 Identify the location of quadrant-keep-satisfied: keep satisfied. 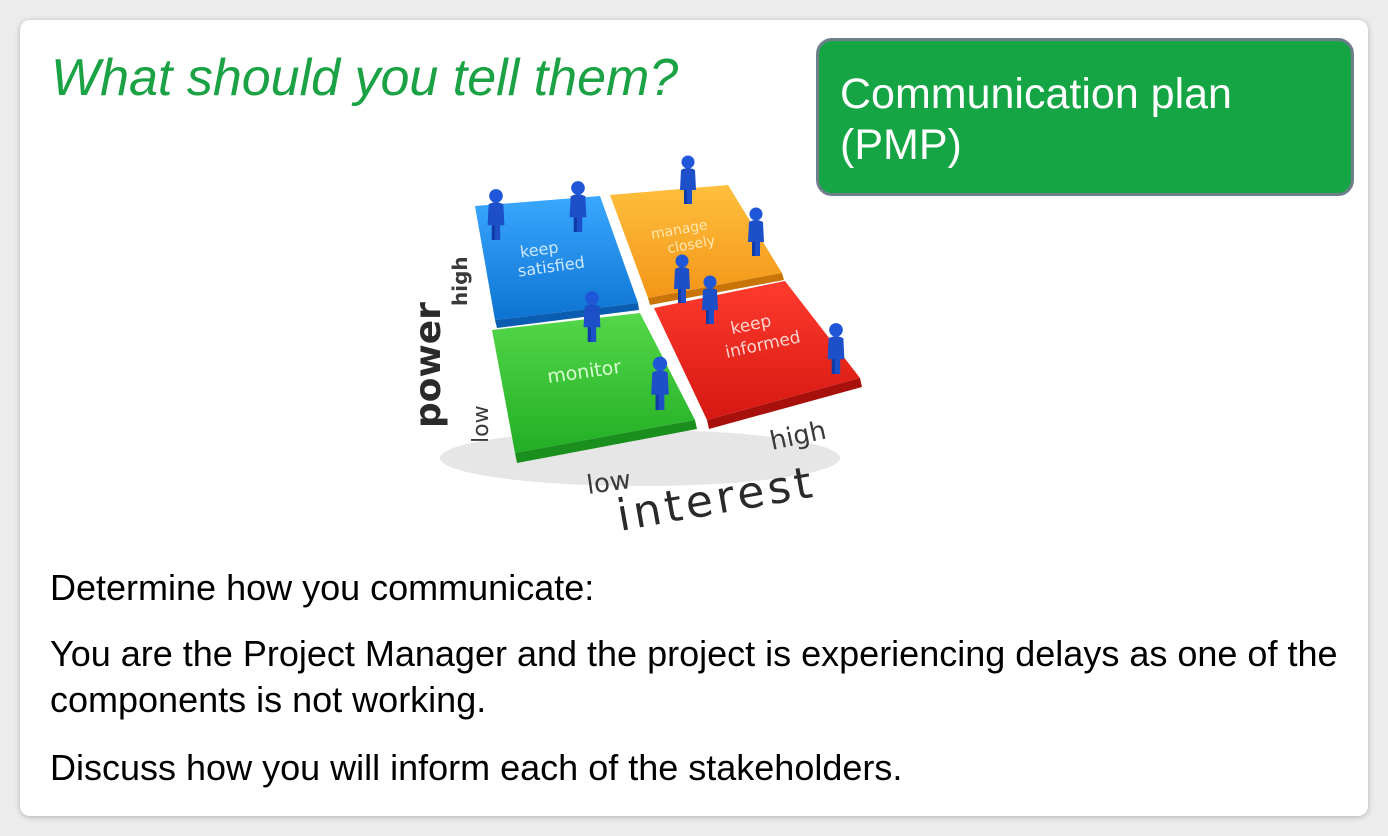
(557, 262).